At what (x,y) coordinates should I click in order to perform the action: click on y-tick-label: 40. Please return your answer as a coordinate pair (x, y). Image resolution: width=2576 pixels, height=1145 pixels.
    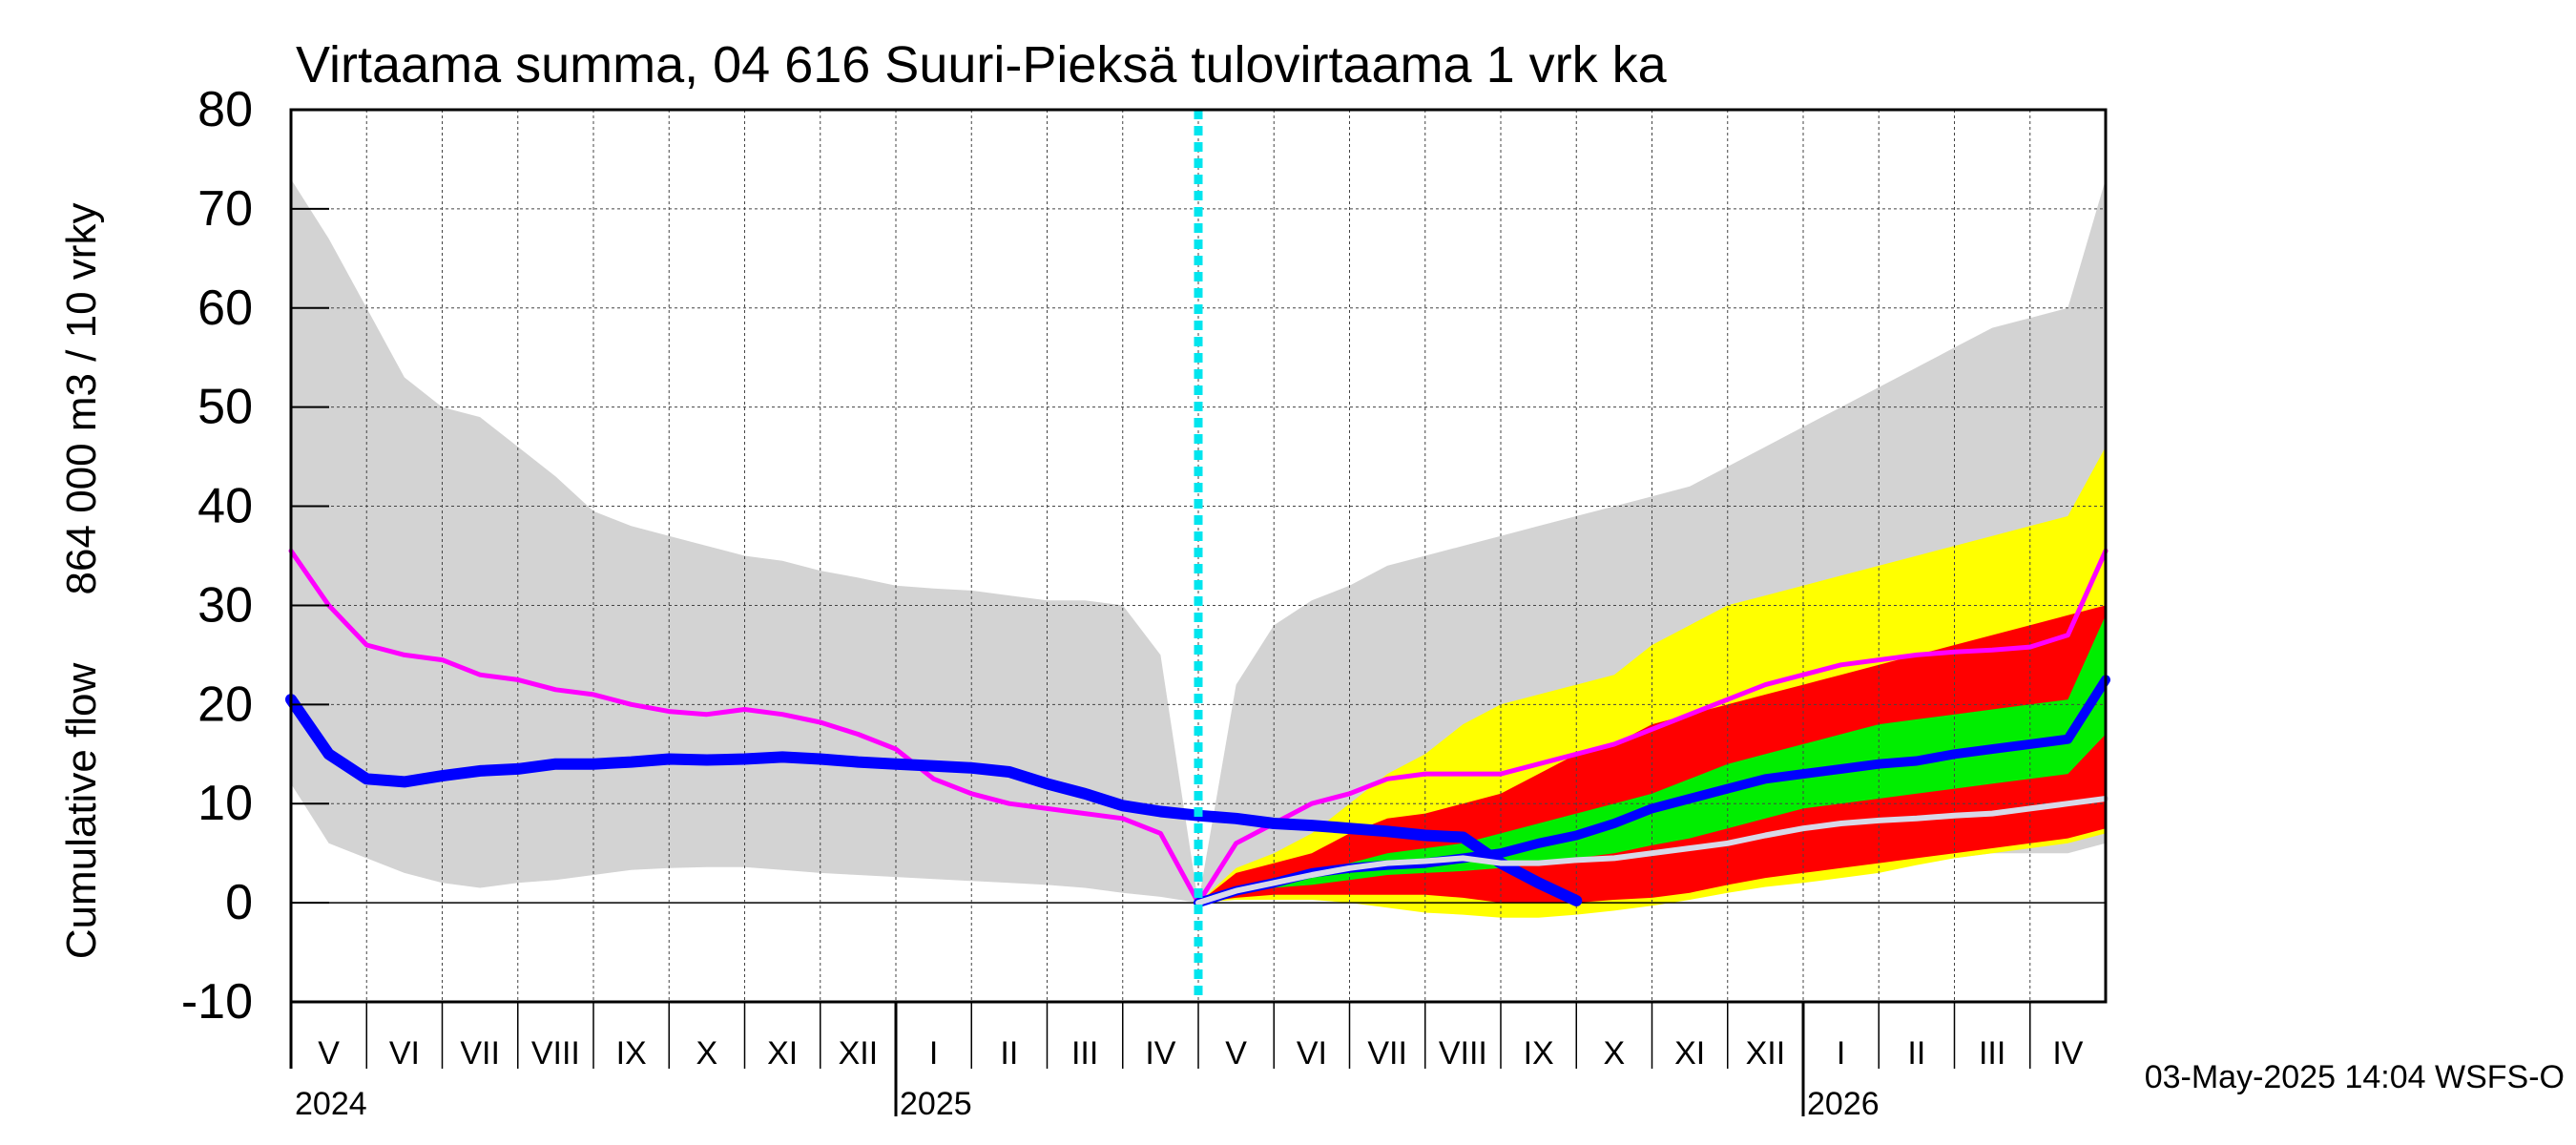
    Looking at the image, I should click on (225, 506).